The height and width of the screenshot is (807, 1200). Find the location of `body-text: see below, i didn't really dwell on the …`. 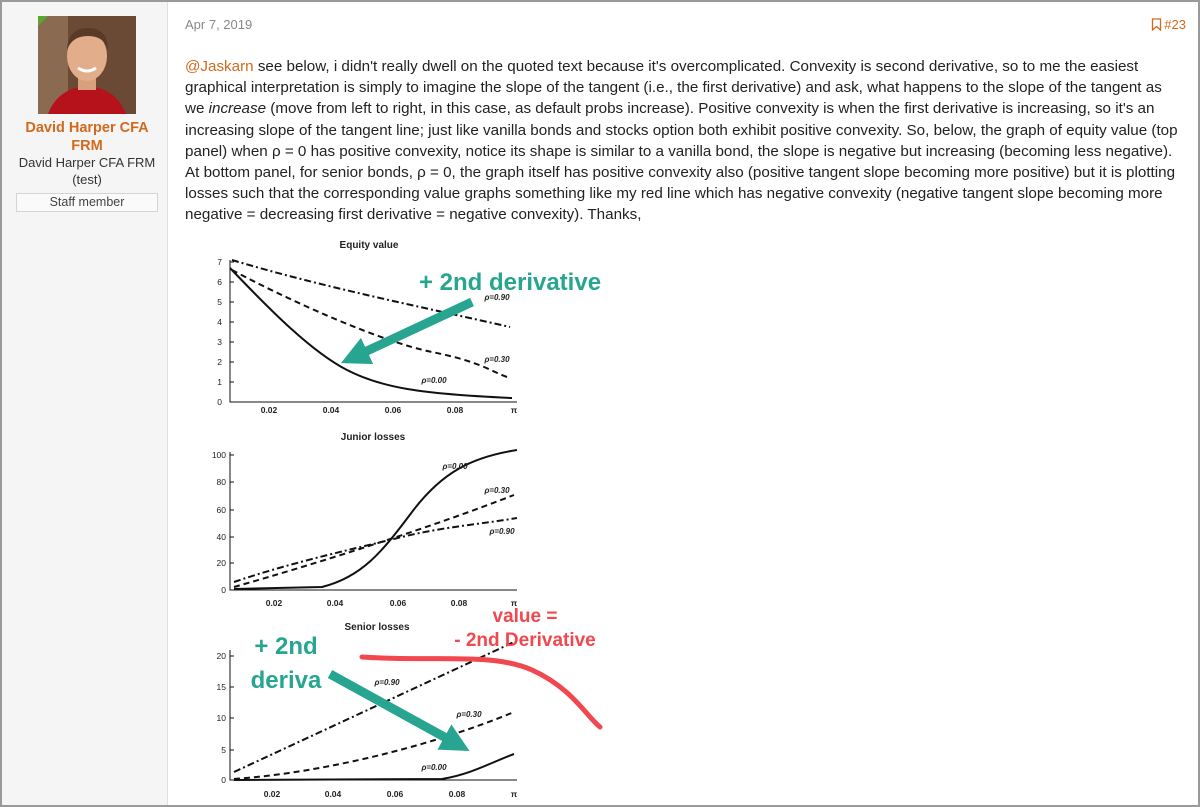

body-text: see below, i didn't really dwell on the … is located at coordinates (673, 88).